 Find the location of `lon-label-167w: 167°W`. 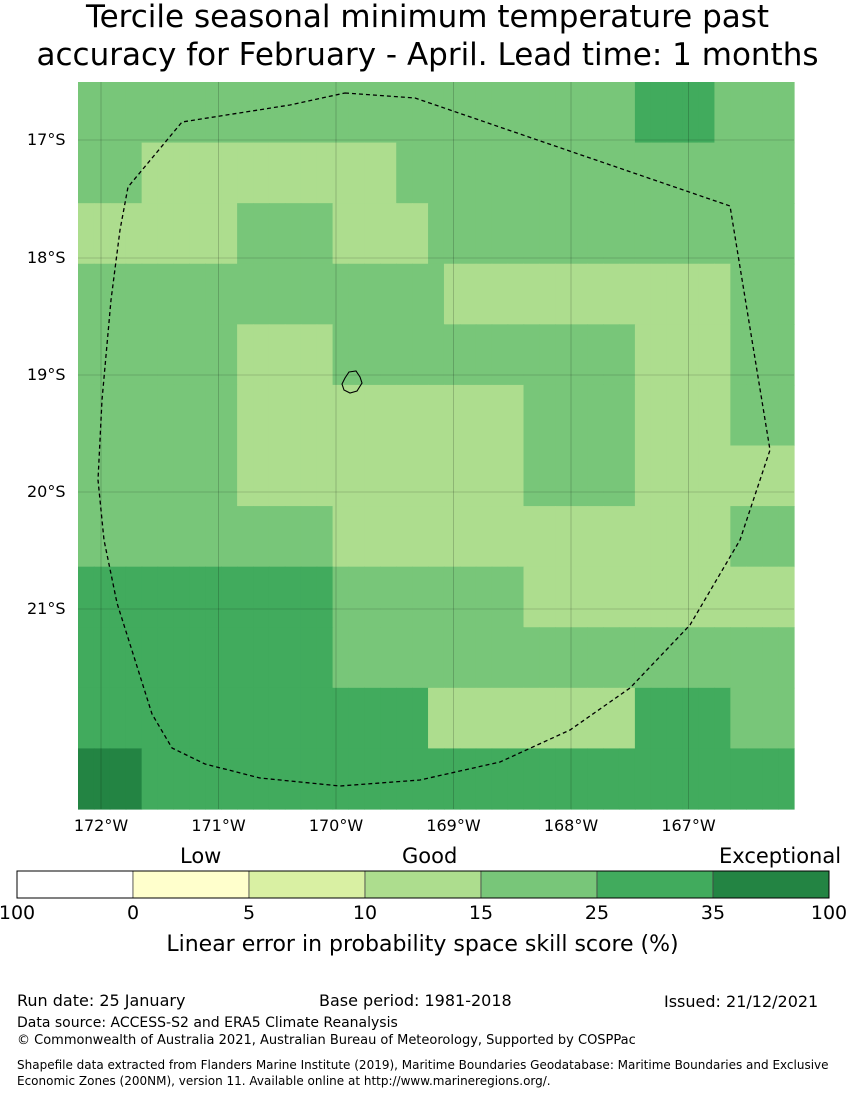

lon-label-167w: 167°W is located at coordinates (688, 825).